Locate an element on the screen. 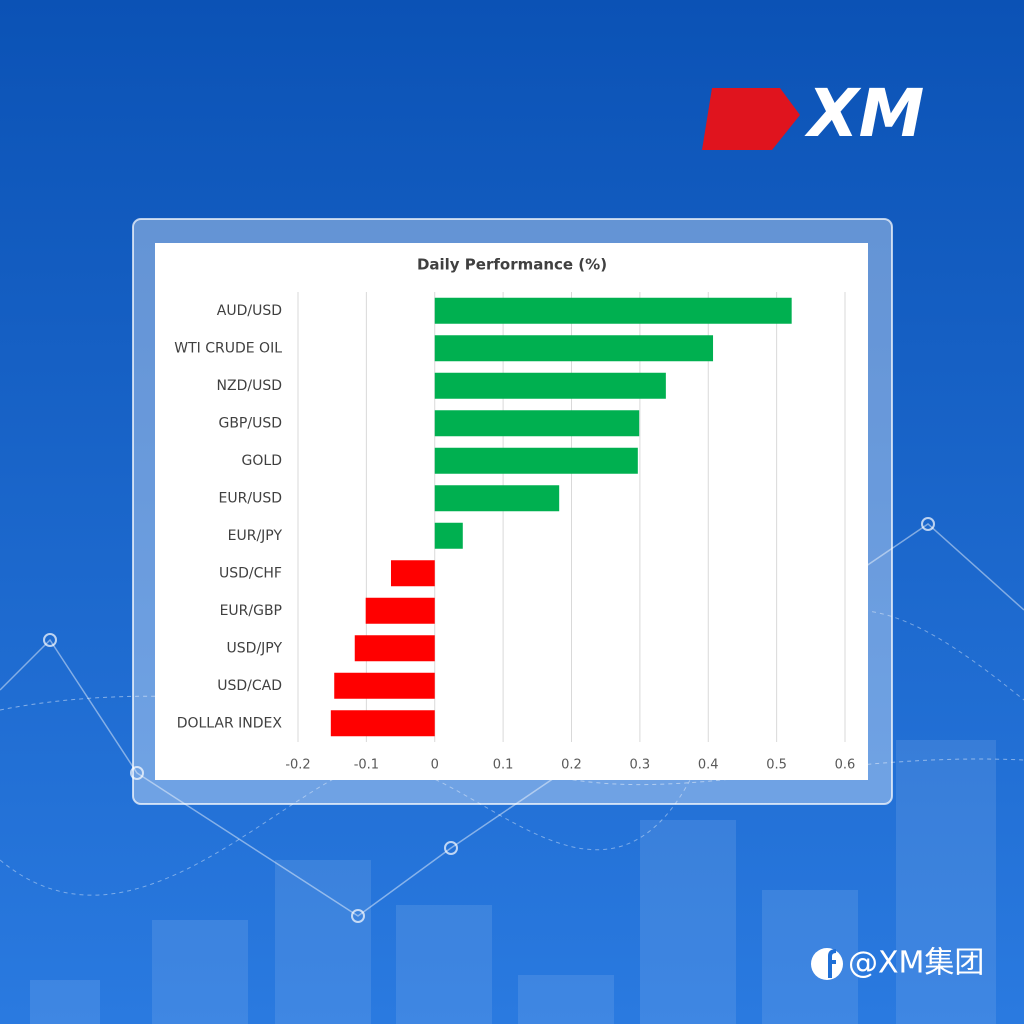  x-tick-label: 0.4 is located at coordinates (708, 765).